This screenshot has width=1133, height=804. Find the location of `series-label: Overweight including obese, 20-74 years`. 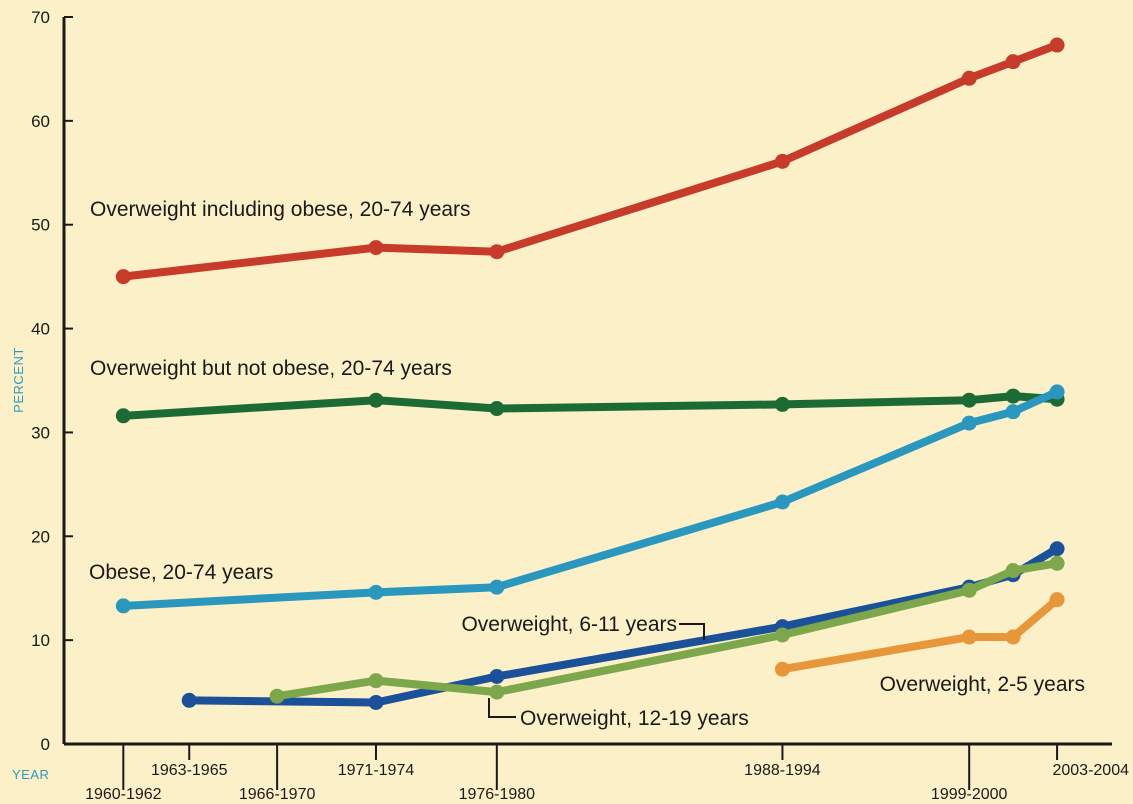

series-label: Overweight including obese, 20-74 years is located at coordinates (280, 209).